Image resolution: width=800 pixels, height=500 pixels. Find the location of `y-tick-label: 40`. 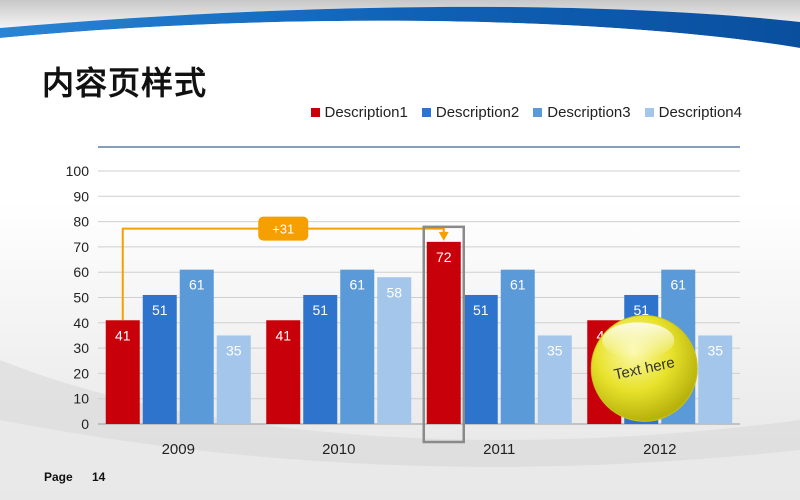

y-tick-label: 40 is located at coordinates (81, 323).